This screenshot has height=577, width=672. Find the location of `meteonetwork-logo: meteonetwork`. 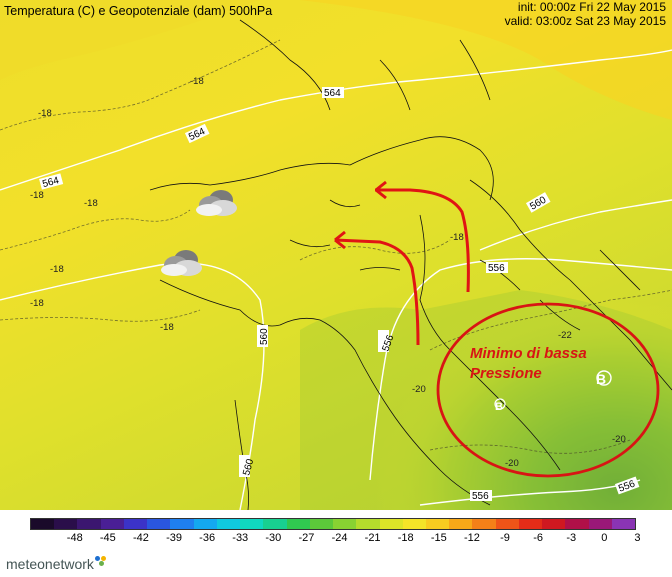

meteonetwork-logo: meteonetwork is located at coordinates (59, 564).